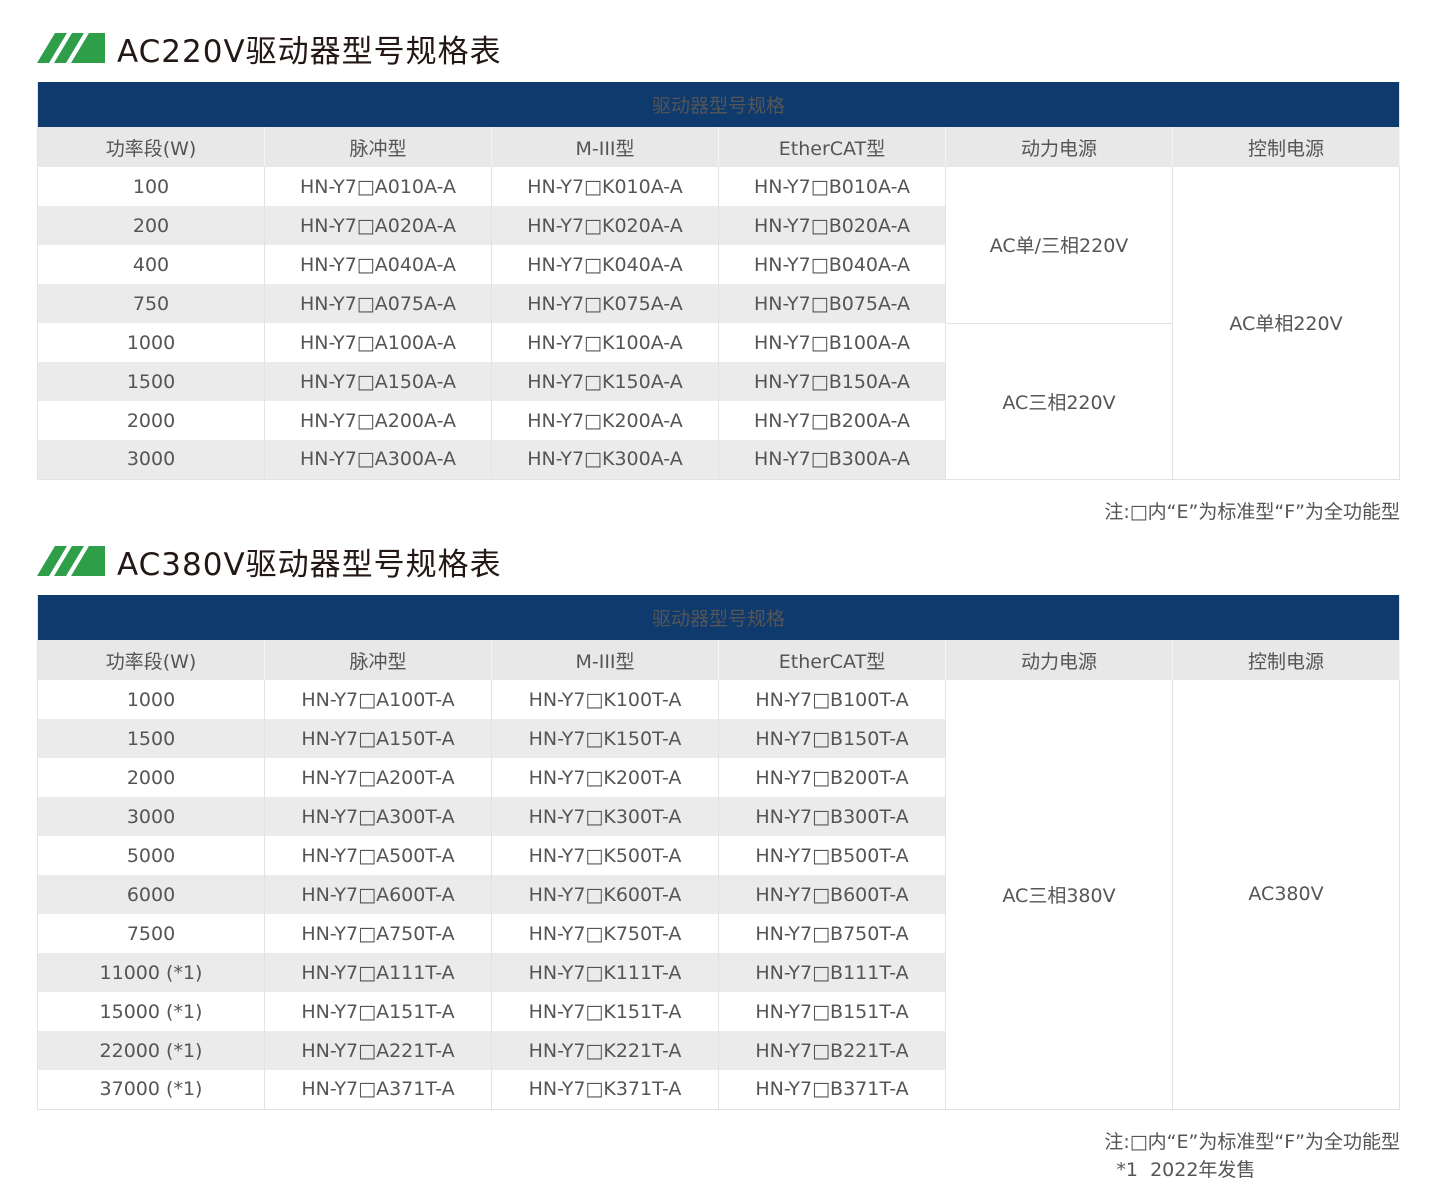 The height and width of the screenshot is (1194, 1438). Describe the element at coordinates (605, 1050) in the screenshot. I see `model-cell: HN-Y7□K221T-A` at that location.